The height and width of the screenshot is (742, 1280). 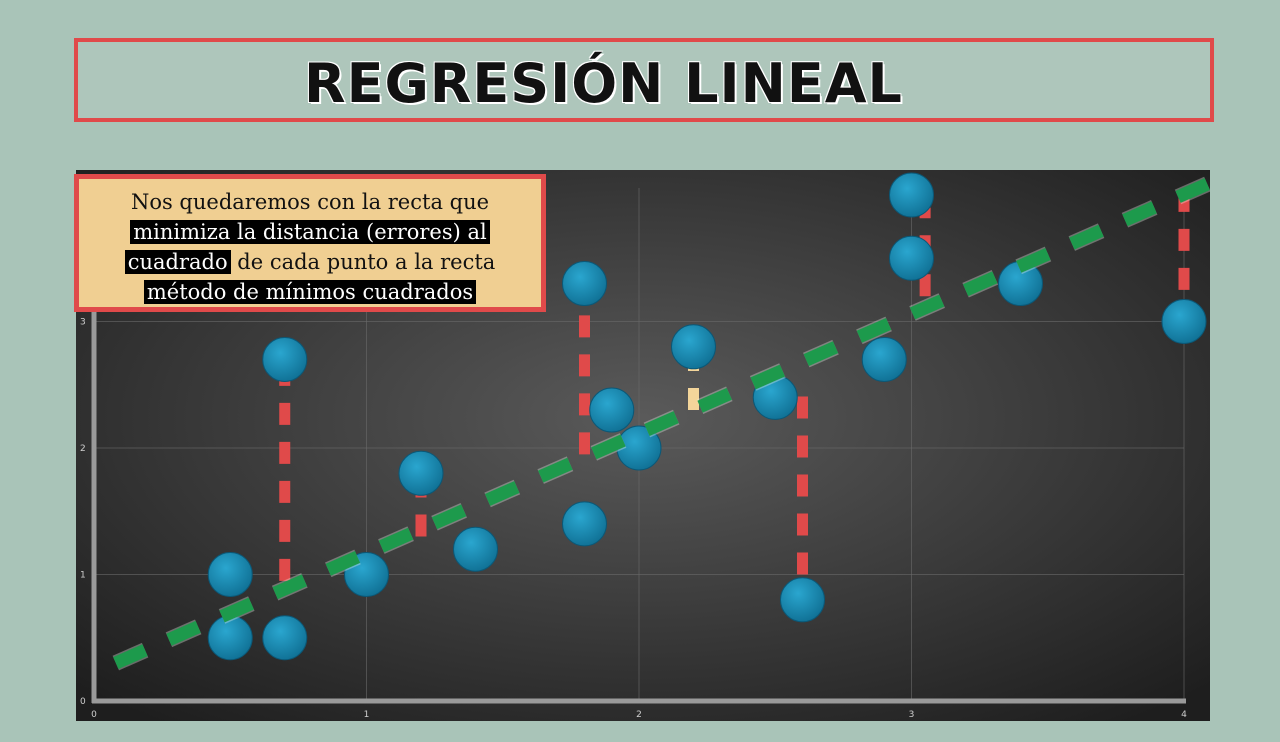 I want to click on x-tick-label: 4, so click(x=1184, y=715).